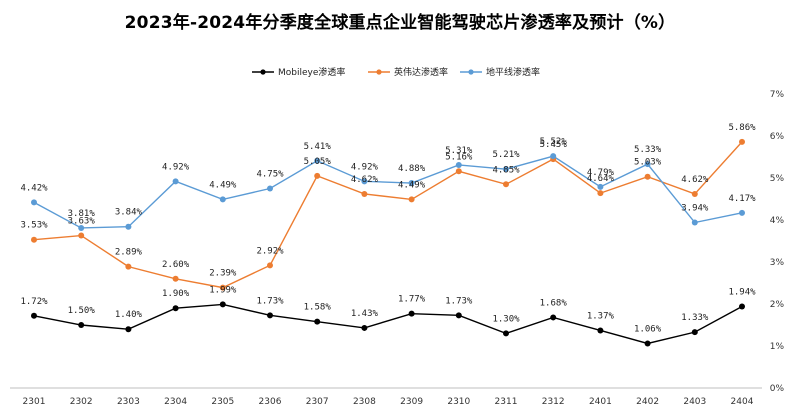 The height and width of the screenshot is (416, 800). Describe the element at coordinates (458, 402) in the screenshot. I see `x-tick-label: 2310` at that location.